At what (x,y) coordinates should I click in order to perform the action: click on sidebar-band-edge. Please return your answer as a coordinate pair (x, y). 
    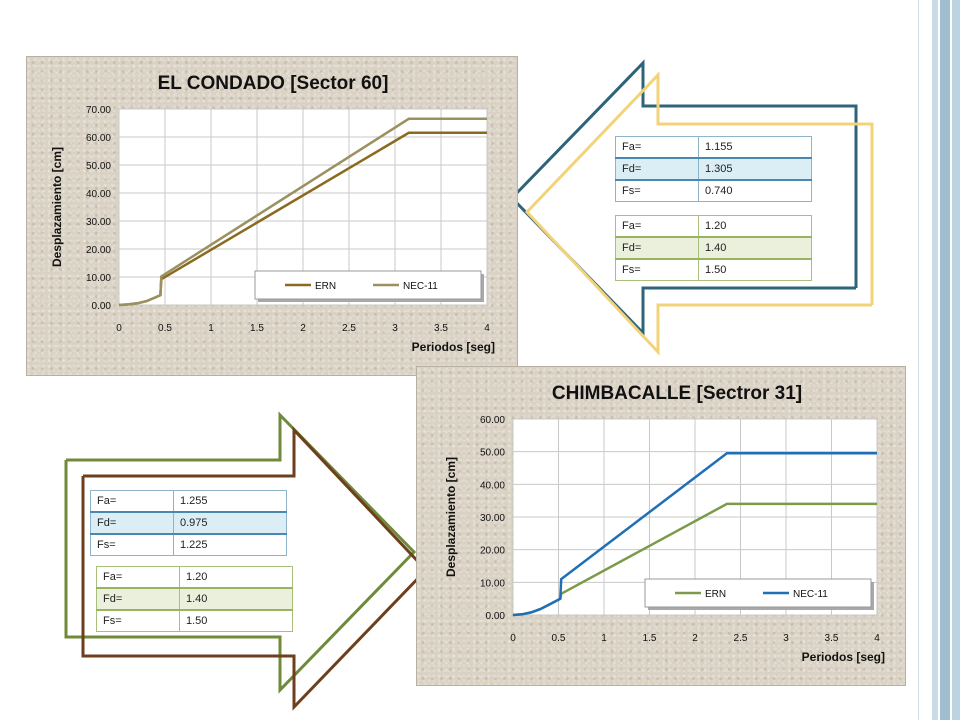
    Looking at the image, I should click on (956, 360).